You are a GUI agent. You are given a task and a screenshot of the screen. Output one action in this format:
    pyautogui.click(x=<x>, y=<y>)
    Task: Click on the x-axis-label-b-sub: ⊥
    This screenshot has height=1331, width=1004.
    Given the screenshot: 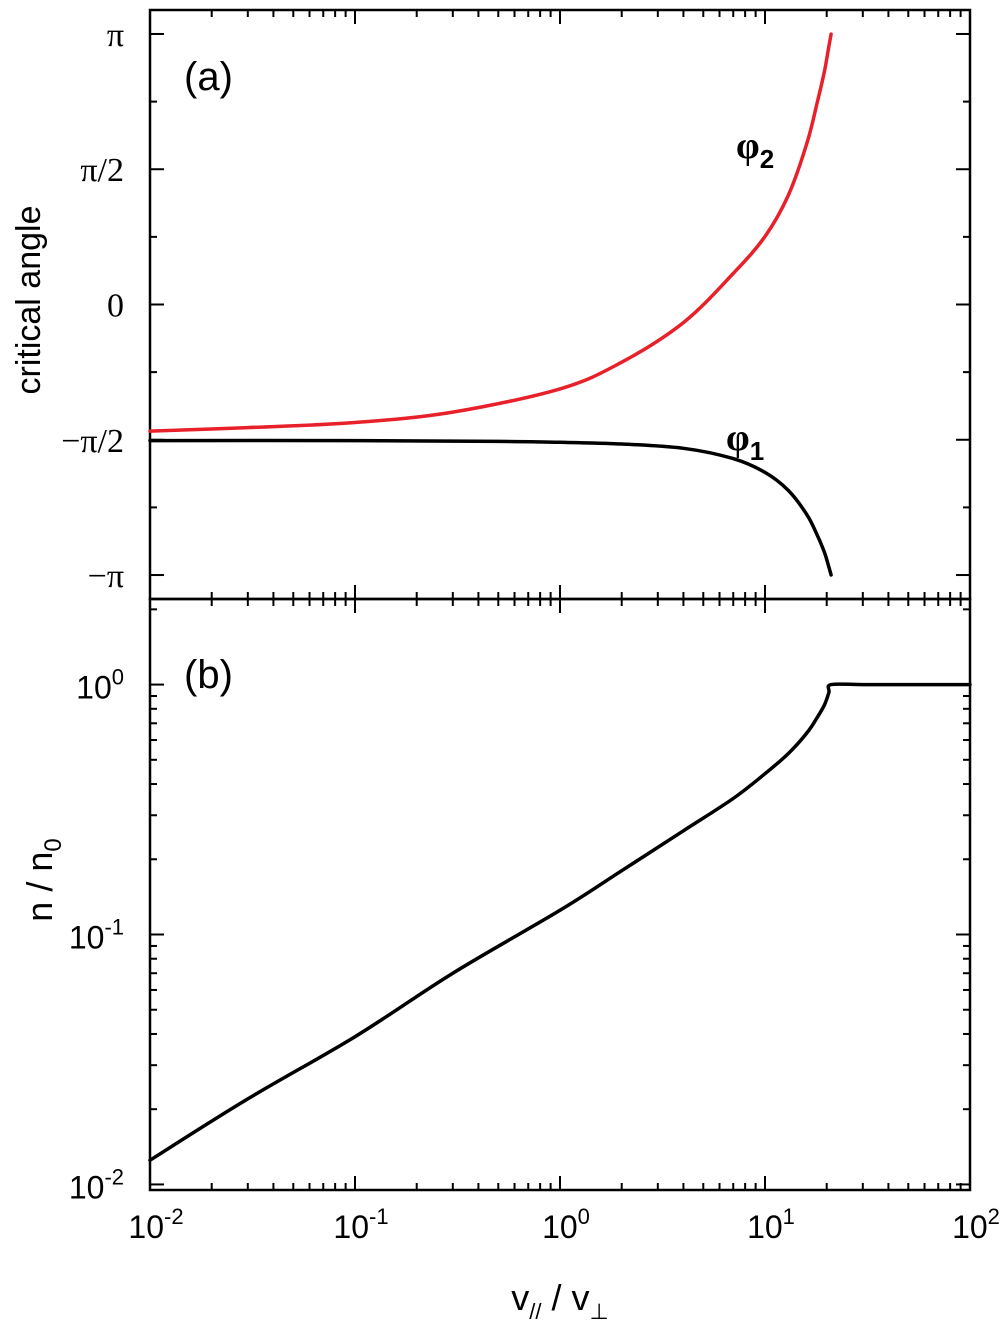 What is the action you would take?
    pyautogui.click(x=599, y=1311)
    